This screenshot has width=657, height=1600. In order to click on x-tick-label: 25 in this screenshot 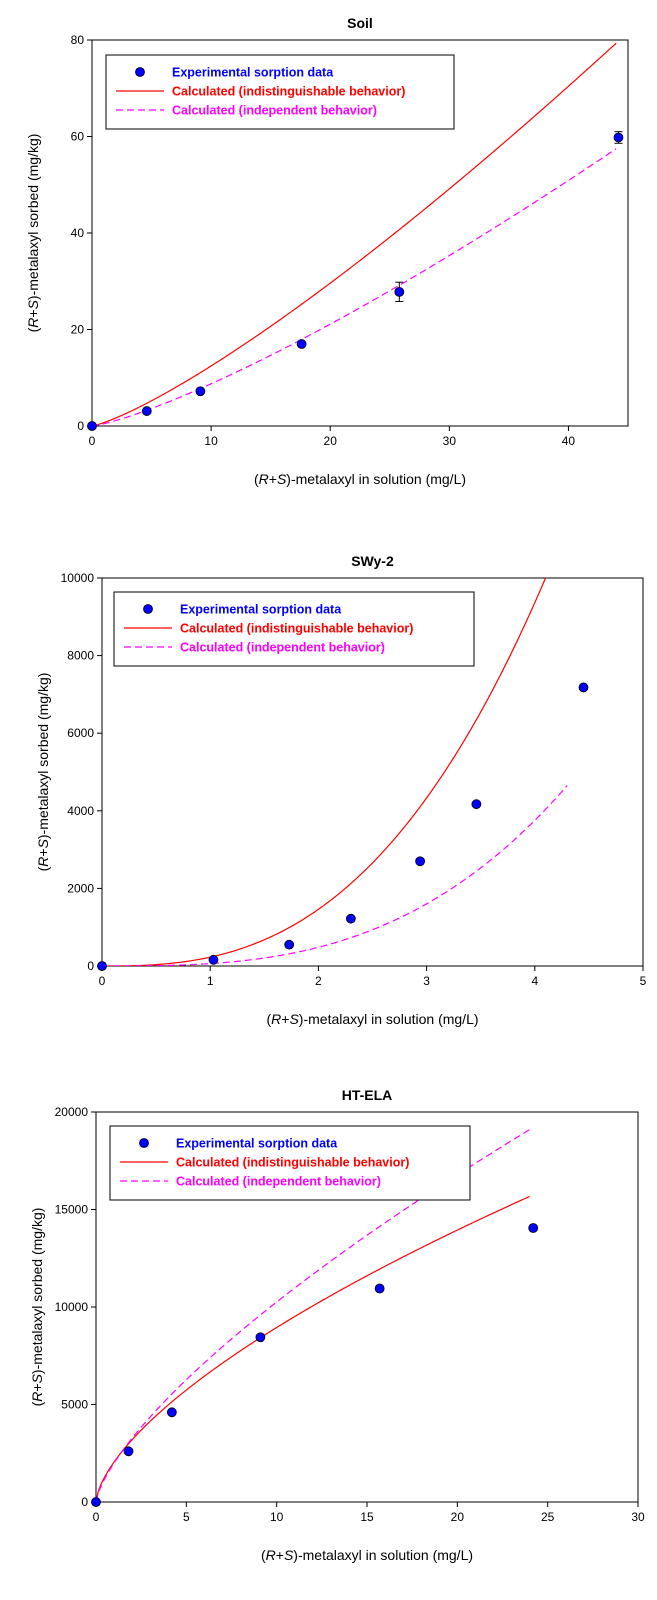, I will do `click(548, 1517)`.